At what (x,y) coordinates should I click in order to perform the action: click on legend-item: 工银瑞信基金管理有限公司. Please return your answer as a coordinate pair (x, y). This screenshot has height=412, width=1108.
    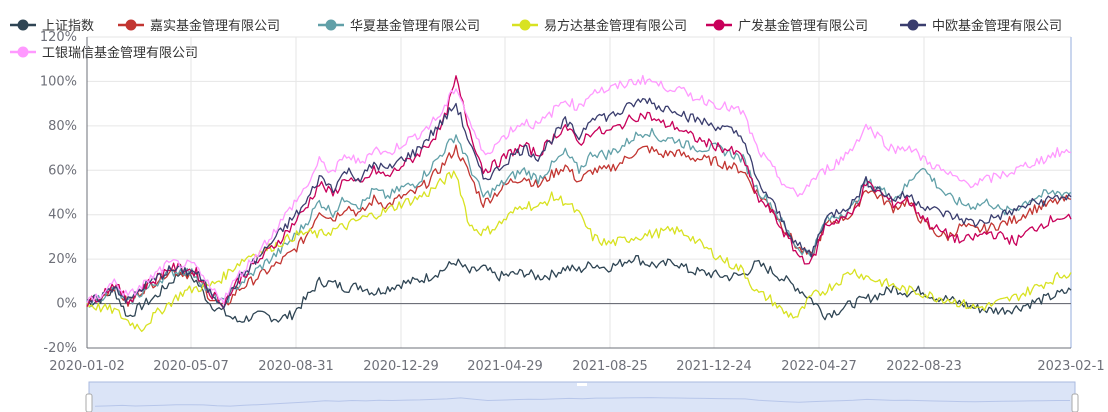
    Looking at the image, I should click on (104, 53).